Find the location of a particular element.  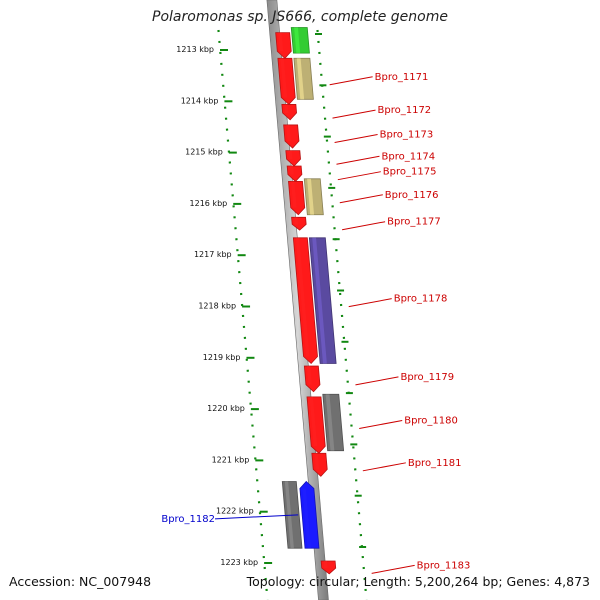

right-scale-guide is located at coordinates (342, 314).